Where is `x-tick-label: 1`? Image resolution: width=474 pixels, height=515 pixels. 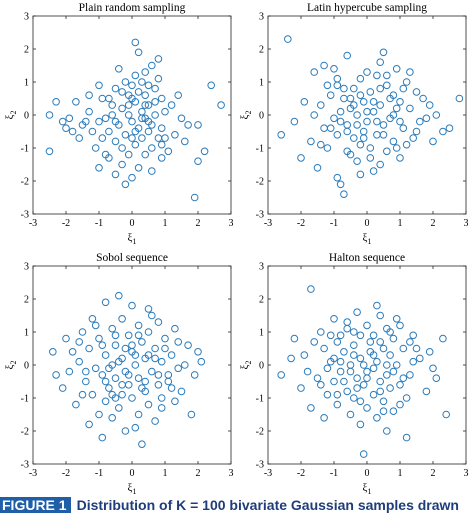 x-tick-label: 1 is located at coordinates (400, 223).